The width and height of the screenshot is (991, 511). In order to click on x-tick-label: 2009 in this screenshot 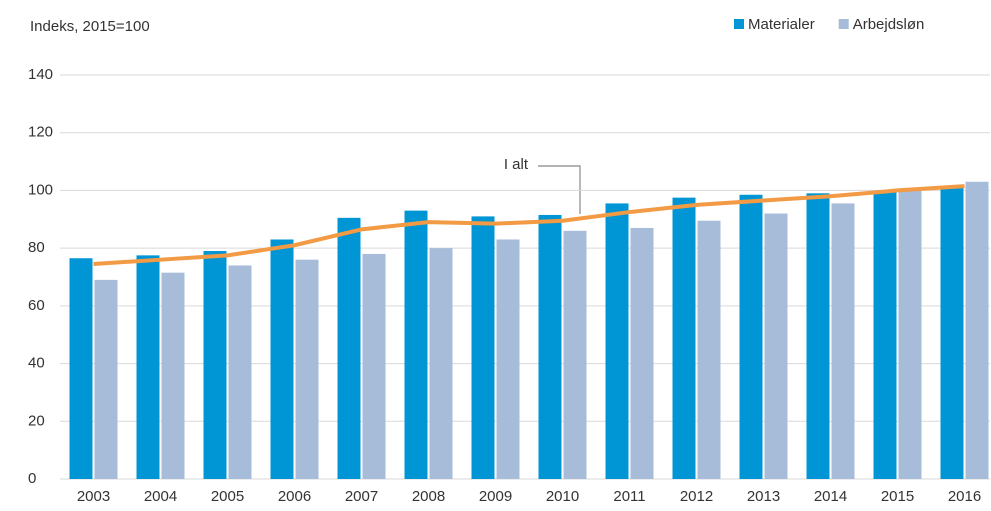, I will do `click(495, 496)`.